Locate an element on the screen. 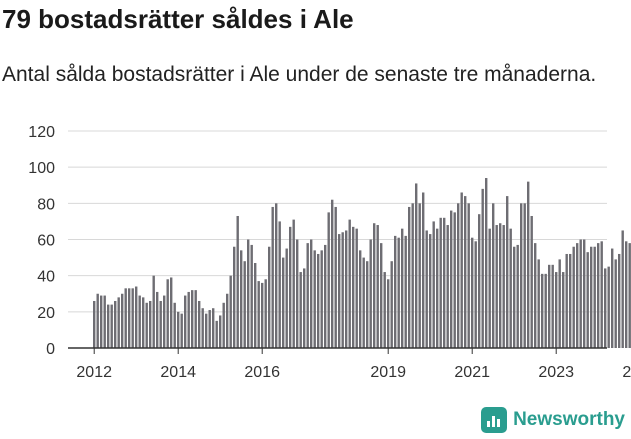 This screenshot has width=631, height=439. x-tick-label: 2012 is located at coordinates (94, 372).